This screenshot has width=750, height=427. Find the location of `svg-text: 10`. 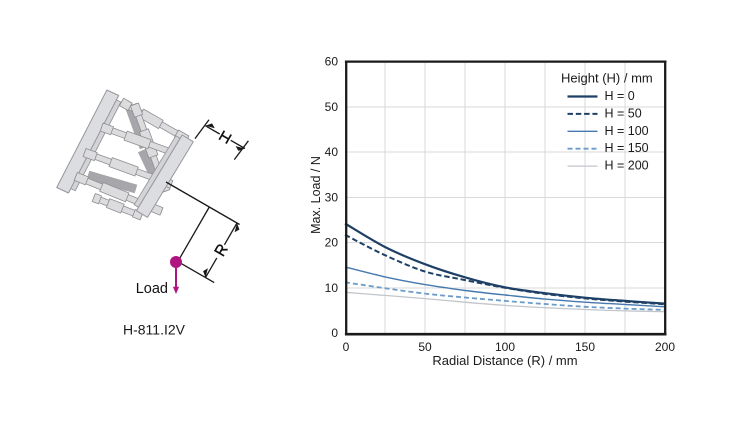

svg-text: 10 is located at coordinates (332, 288).